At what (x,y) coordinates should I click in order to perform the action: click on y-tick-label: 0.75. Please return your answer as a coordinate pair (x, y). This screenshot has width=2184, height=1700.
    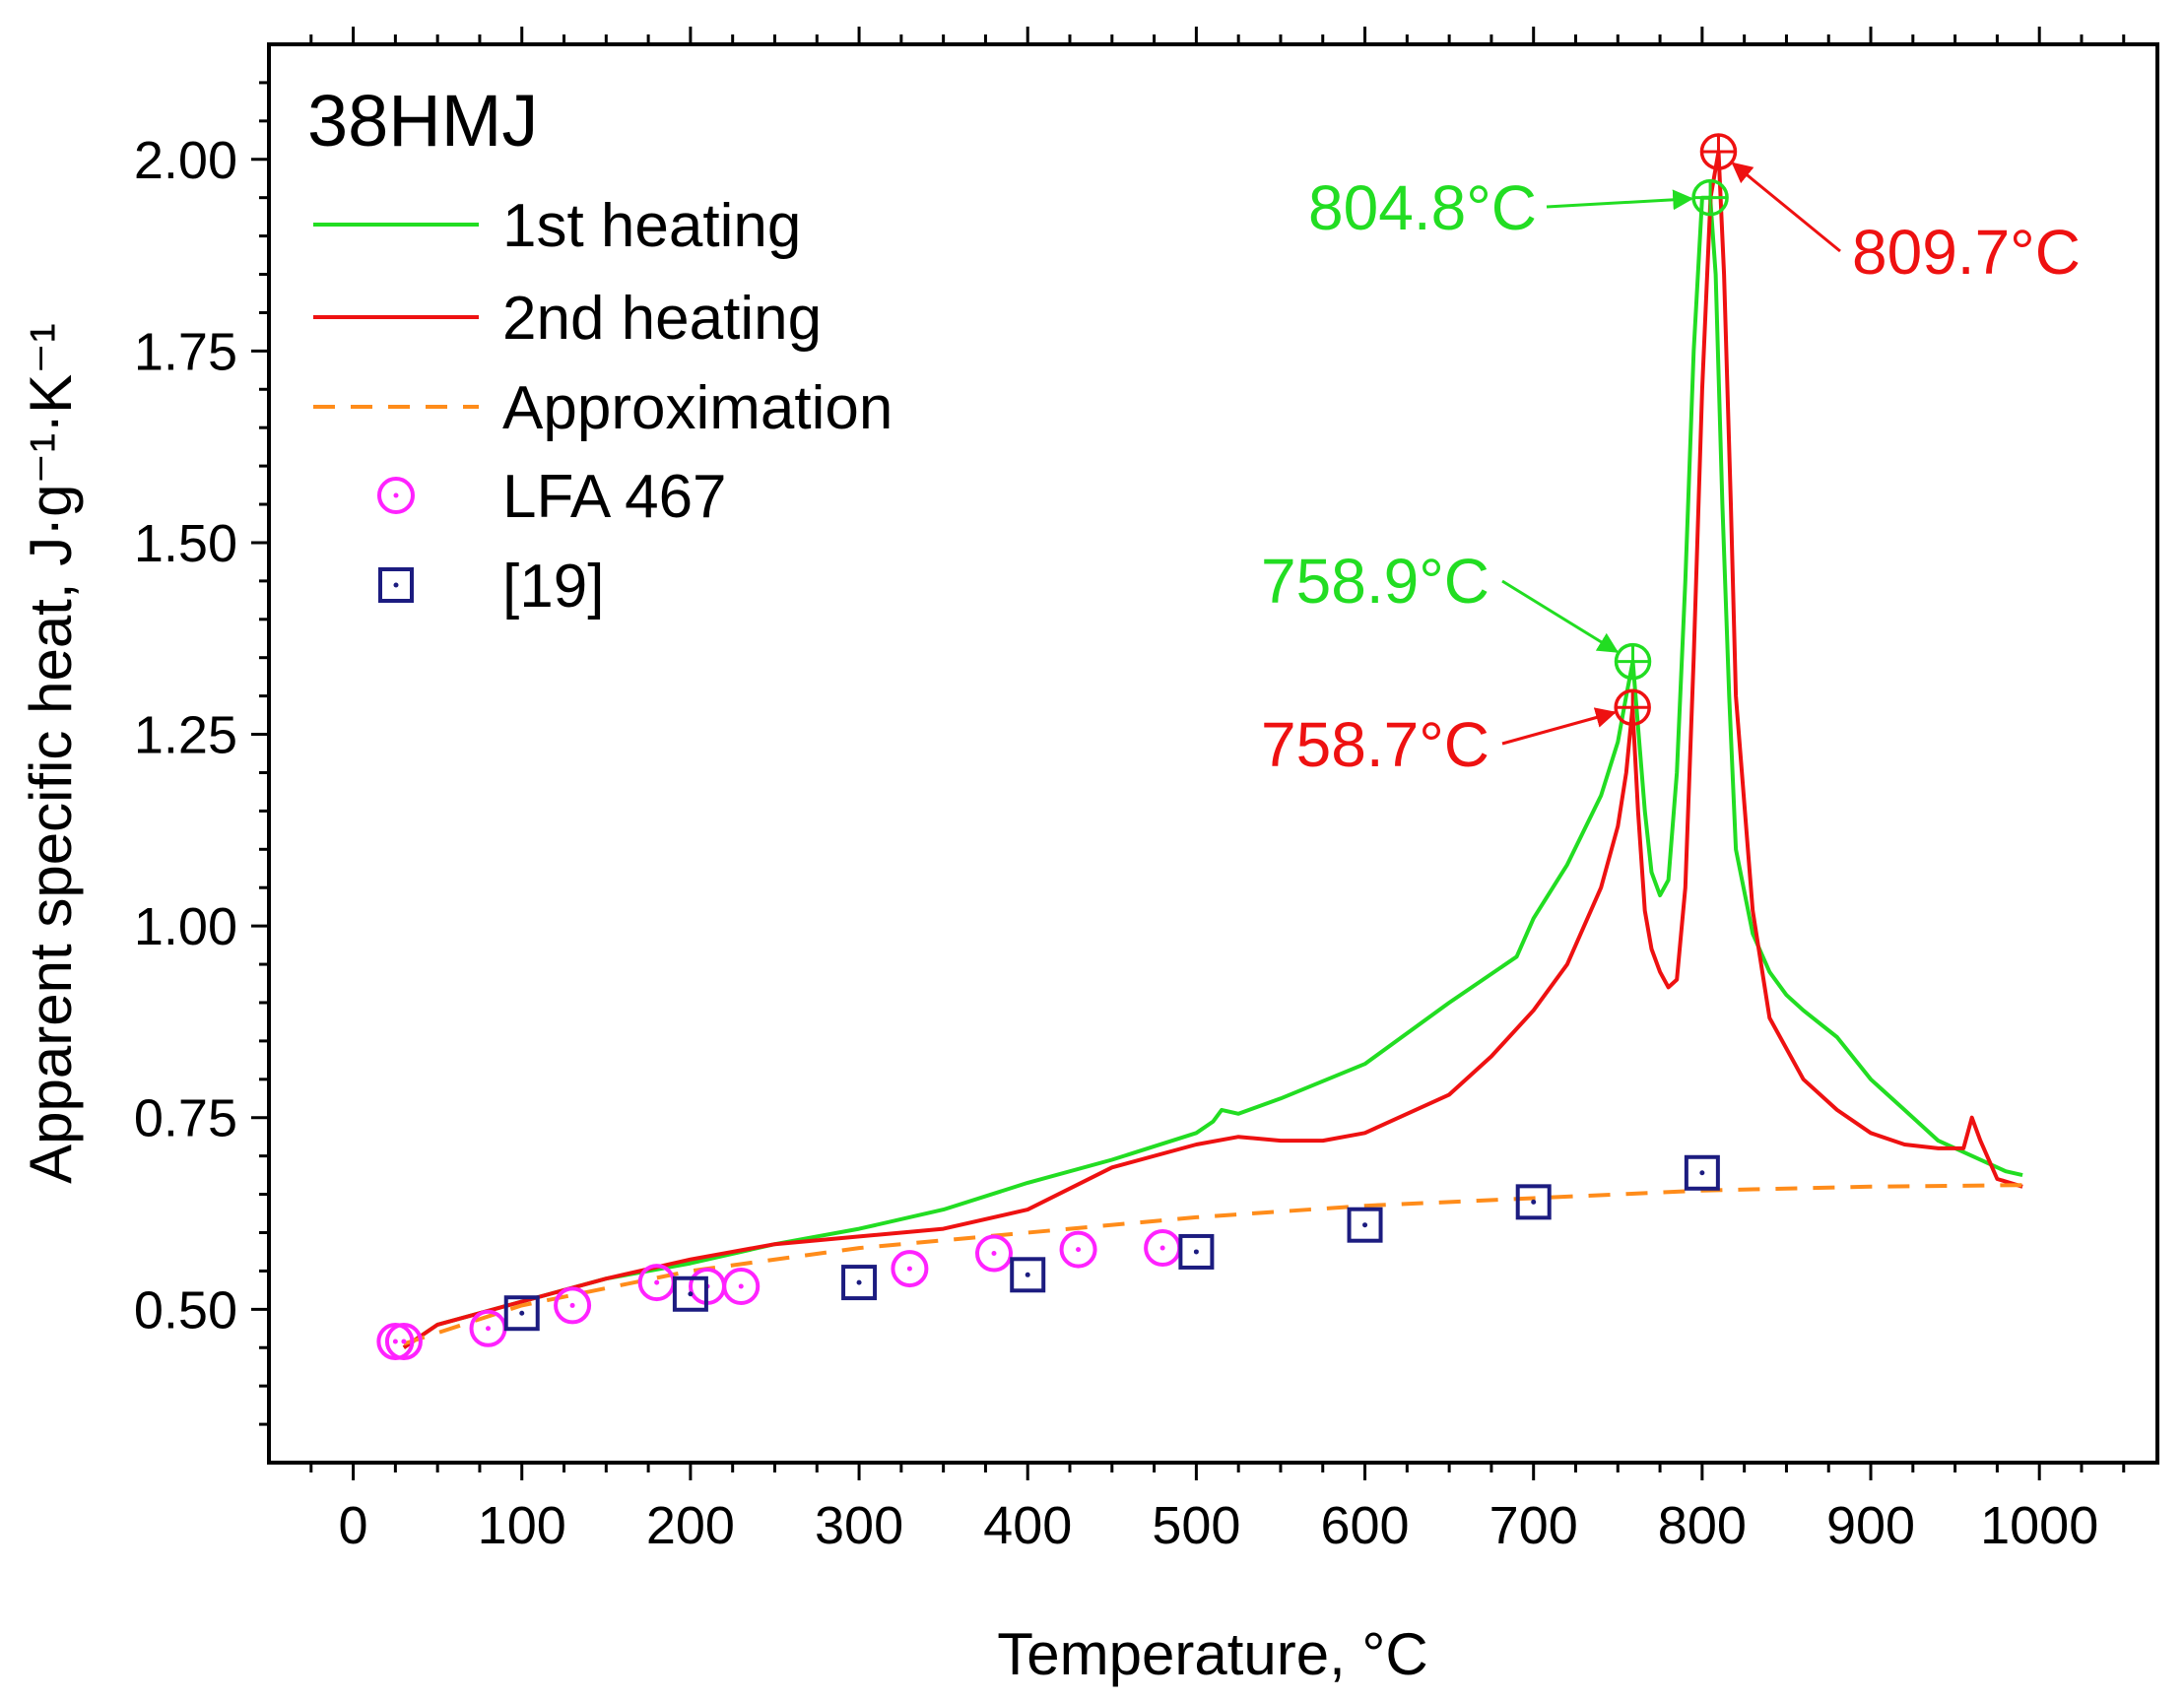
    Looking at the image, I should click on (185, 1119).